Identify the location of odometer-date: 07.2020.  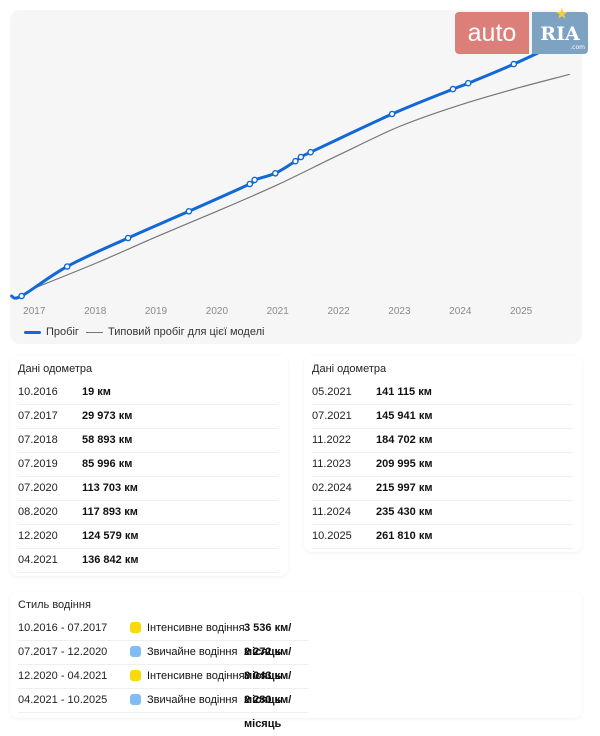
(38, 488).